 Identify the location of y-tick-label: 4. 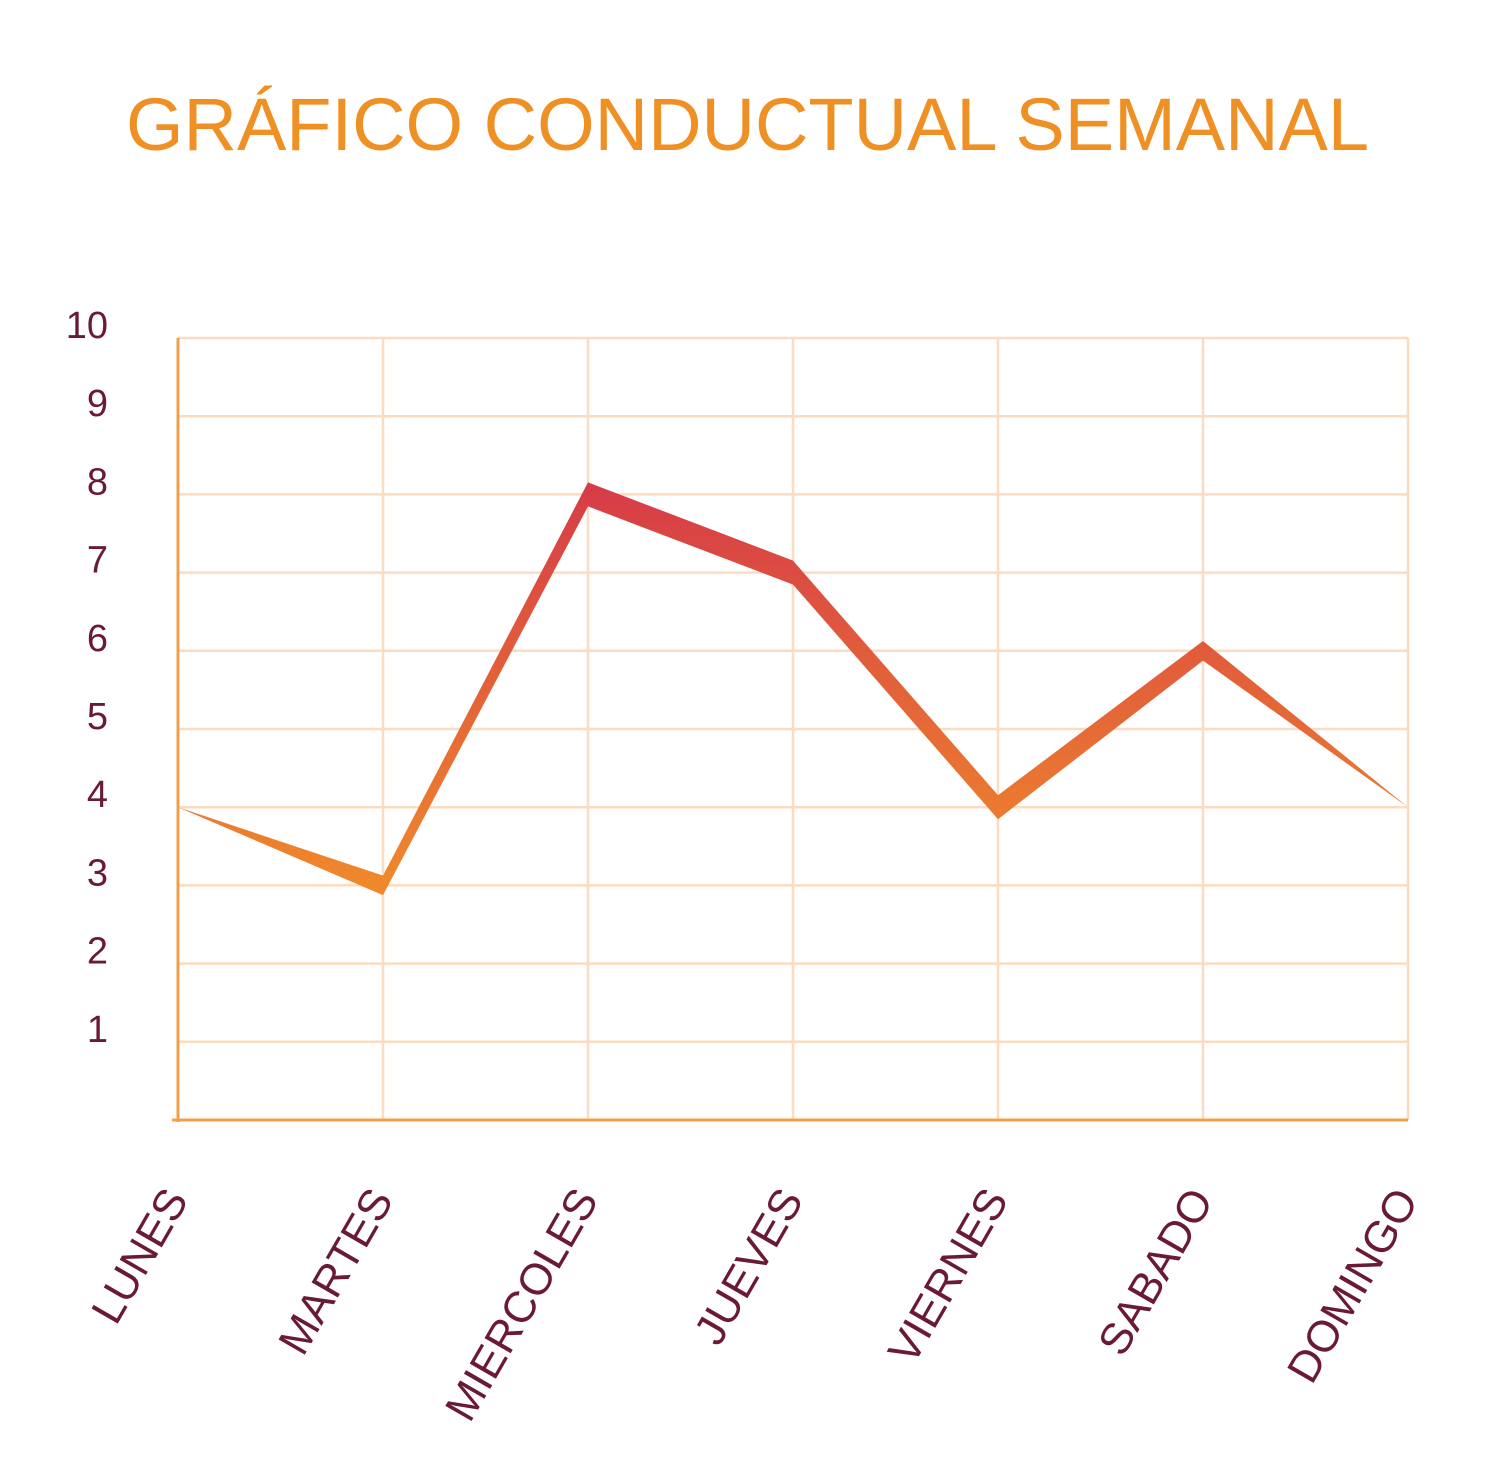
(97, 795).